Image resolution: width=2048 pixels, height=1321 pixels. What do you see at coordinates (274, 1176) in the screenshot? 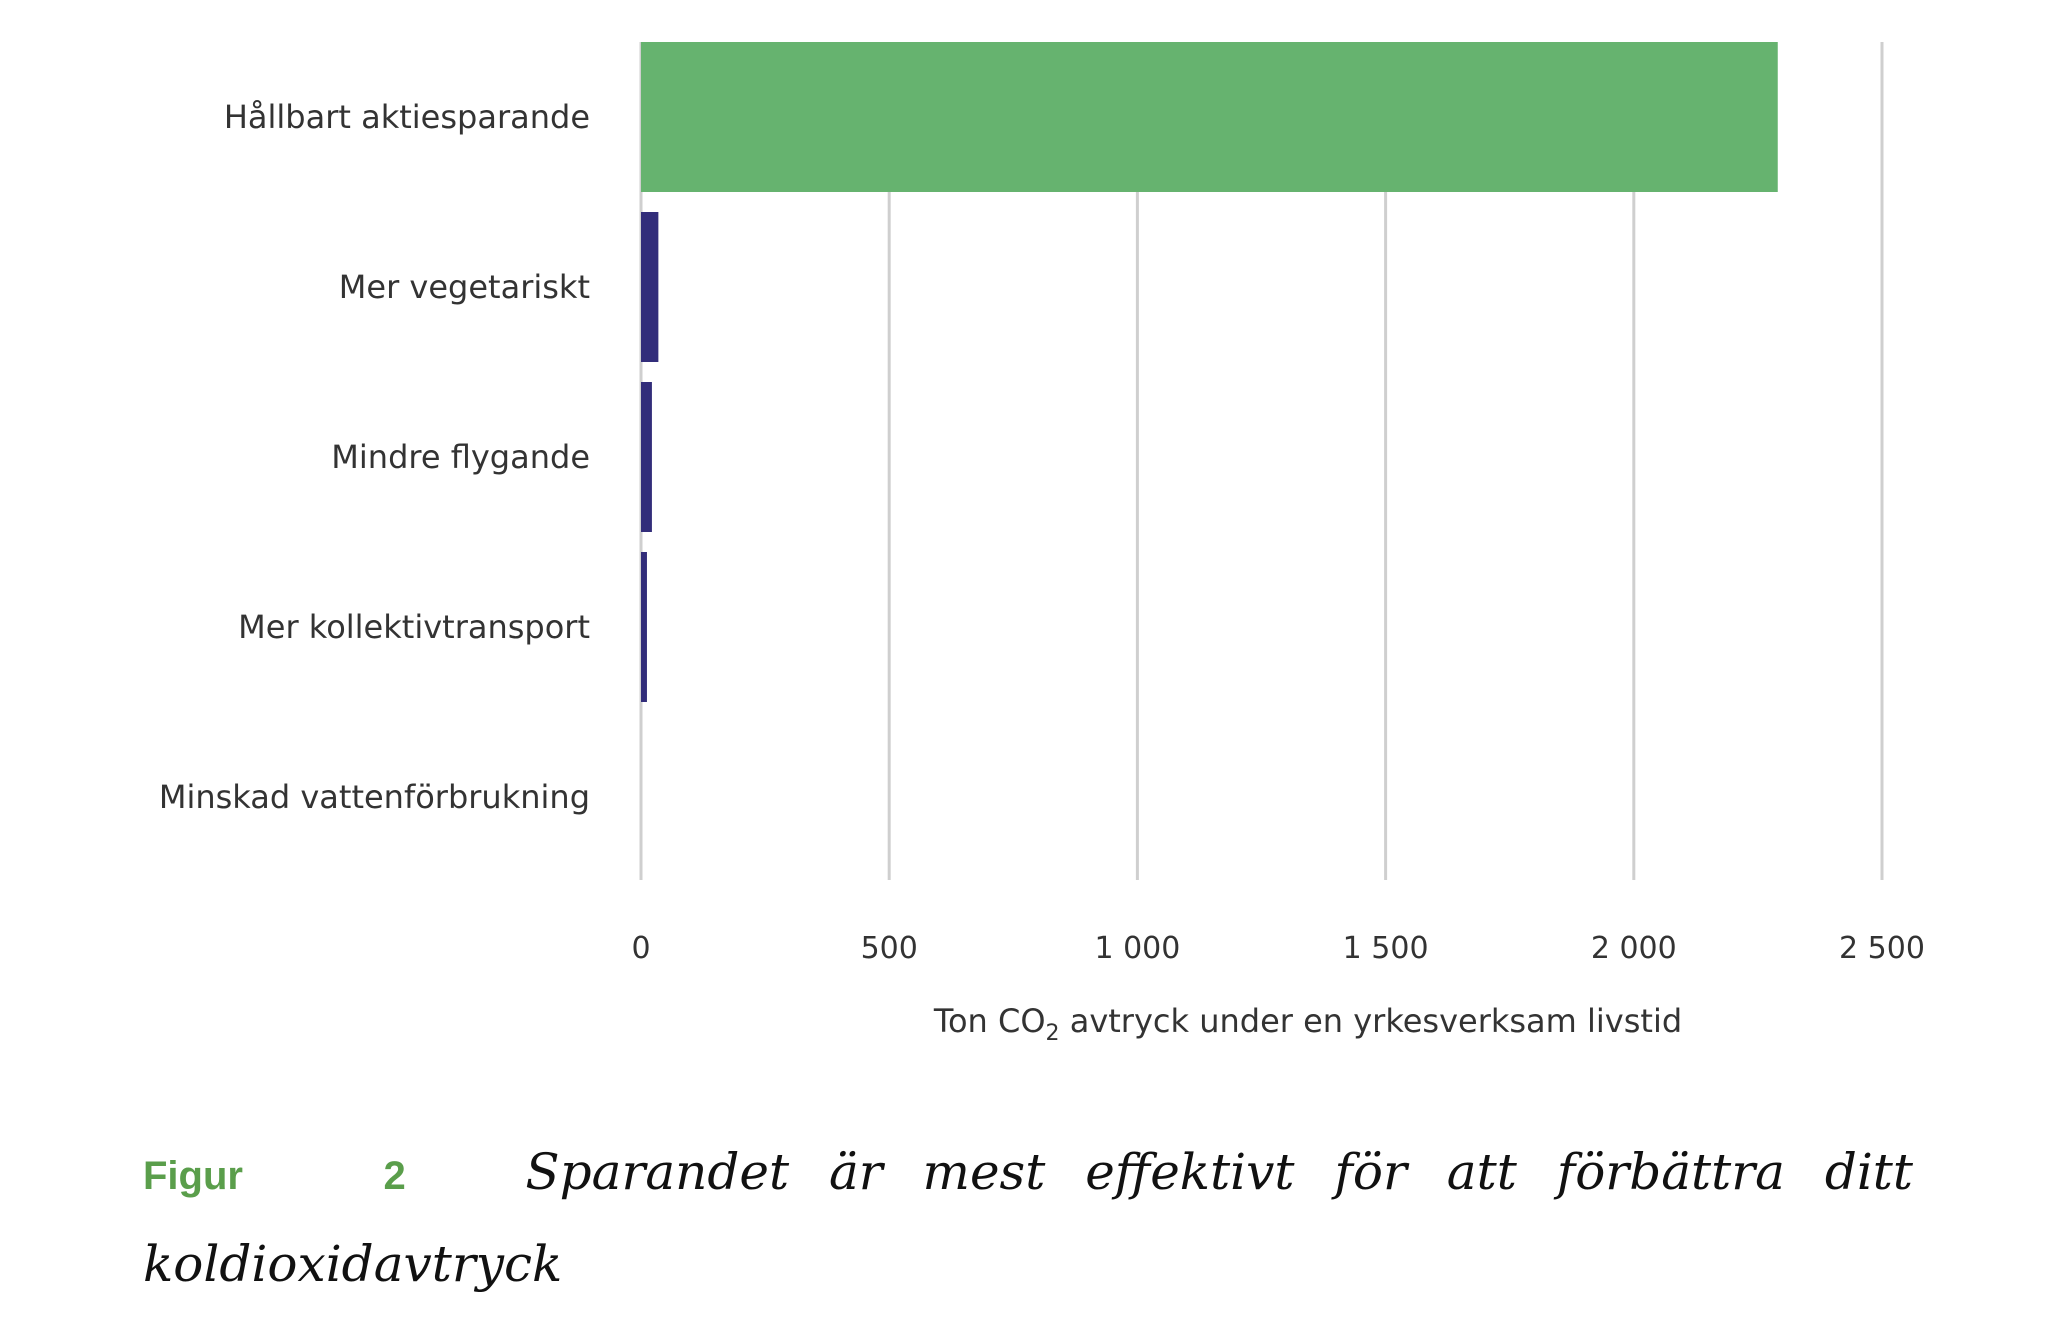
I see `figure-caption-label: Figur 2` at bounding box center [274, 1176].